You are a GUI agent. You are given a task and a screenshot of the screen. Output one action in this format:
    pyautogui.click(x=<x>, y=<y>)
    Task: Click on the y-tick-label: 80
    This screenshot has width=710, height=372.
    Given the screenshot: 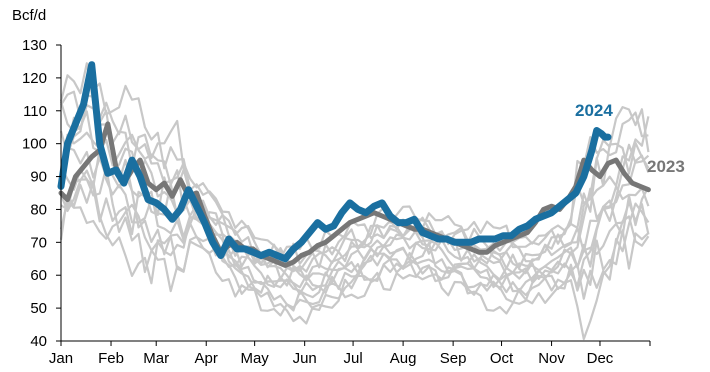 What is the action you would take?
    pyautogui.click(x=38, y=209)
    